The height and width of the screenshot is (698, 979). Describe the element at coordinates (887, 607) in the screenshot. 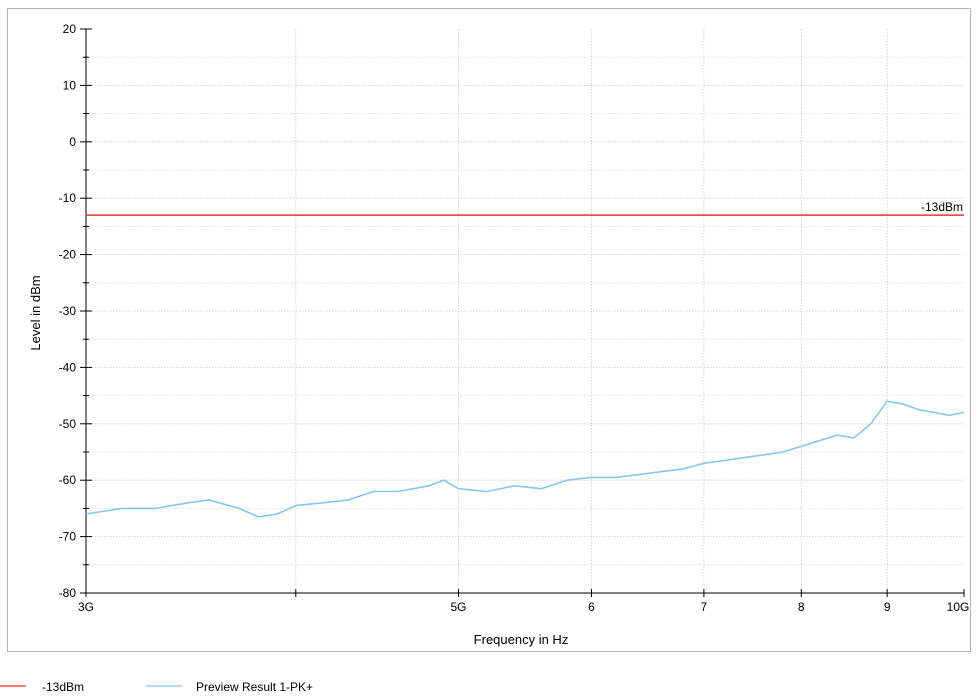

I see `x-tick-label: 9` at that location.